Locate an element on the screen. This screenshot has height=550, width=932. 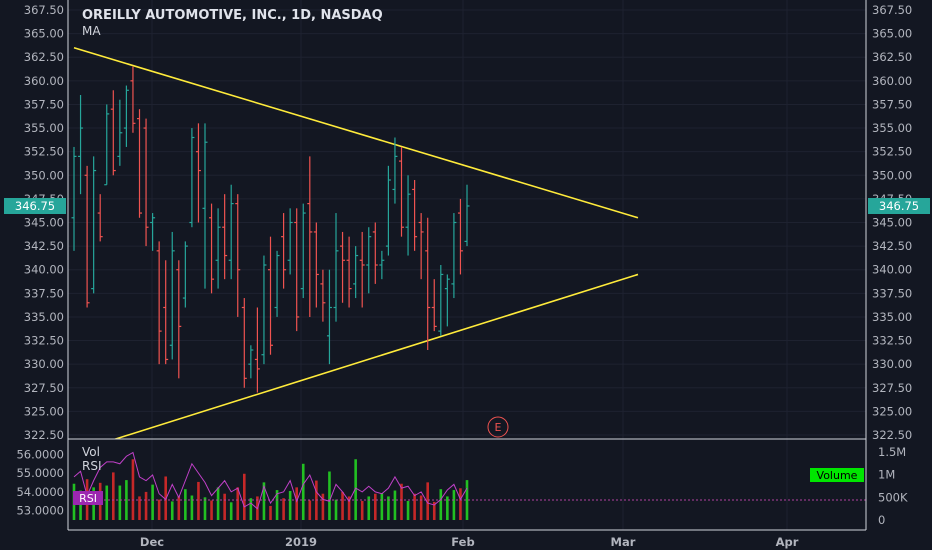
x-tick: Feb is located at coordinates (462, 542).